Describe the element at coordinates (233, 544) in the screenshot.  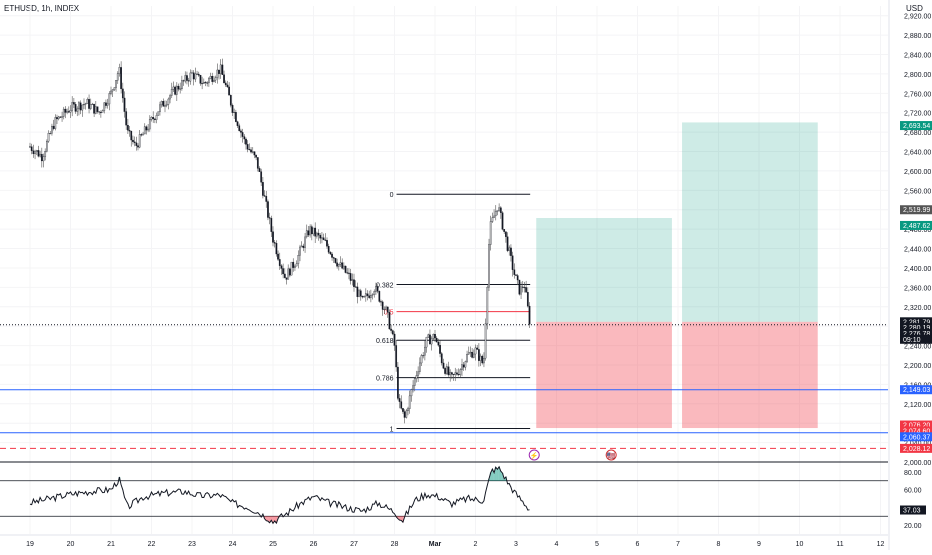
I see `time-axis-label: 24` at that location.